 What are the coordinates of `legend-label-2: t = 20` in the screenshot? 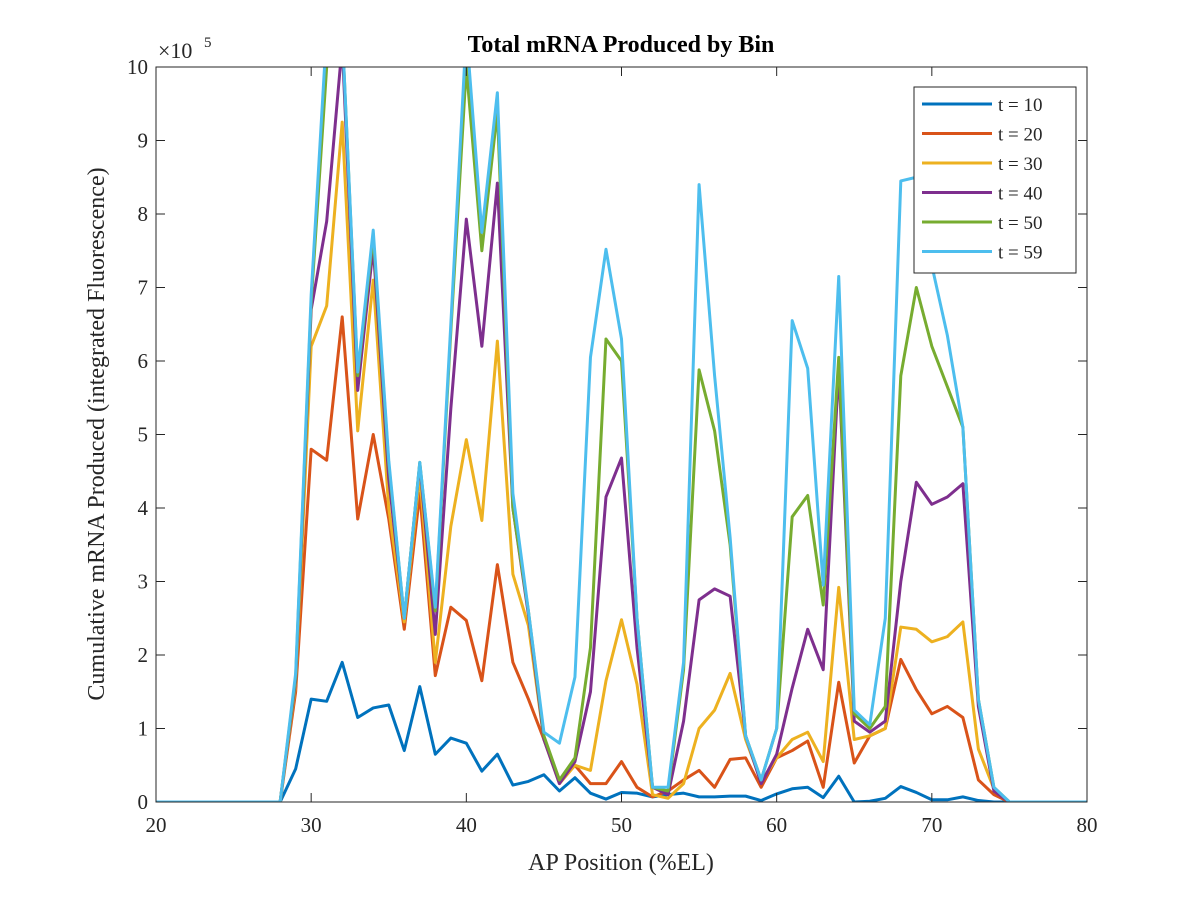 It's located at (1020, 135).